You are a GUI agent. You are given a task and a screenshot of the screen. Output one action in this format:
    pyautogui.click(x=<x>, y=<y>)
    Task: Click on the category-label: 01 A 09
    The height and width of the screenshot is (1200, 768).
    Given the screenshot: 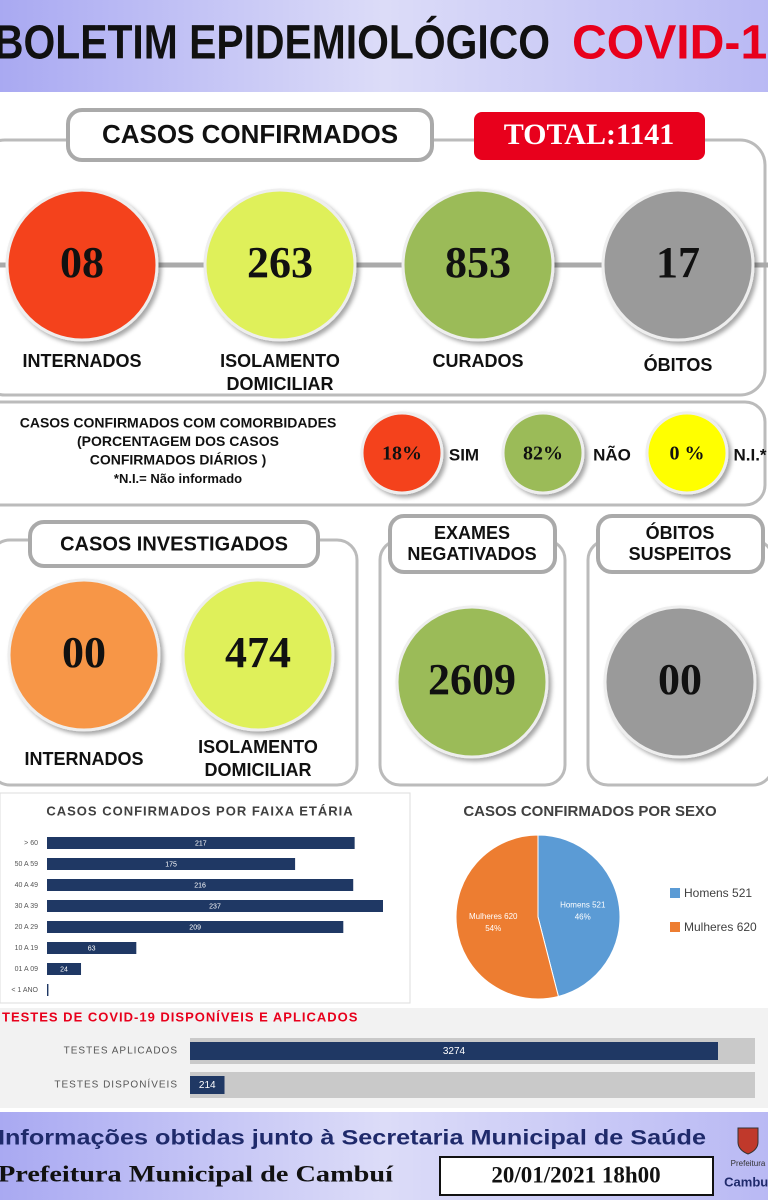 What is the action you would take?
    pyautogui.click(x=26, y=969)
    